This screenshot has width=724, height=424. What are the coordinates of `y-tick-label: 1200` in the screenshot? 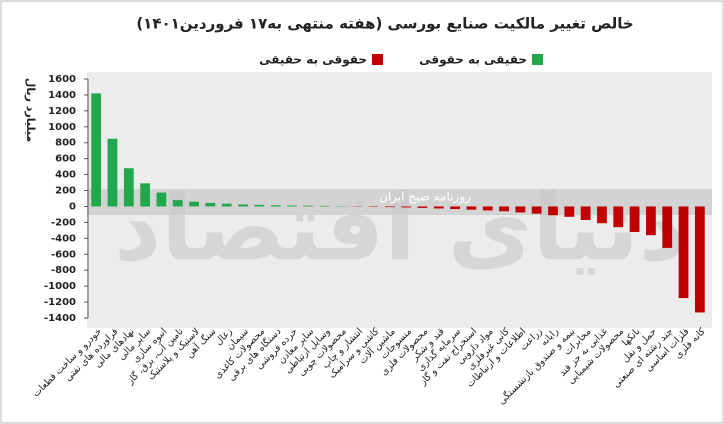 It's located at (62, 111).